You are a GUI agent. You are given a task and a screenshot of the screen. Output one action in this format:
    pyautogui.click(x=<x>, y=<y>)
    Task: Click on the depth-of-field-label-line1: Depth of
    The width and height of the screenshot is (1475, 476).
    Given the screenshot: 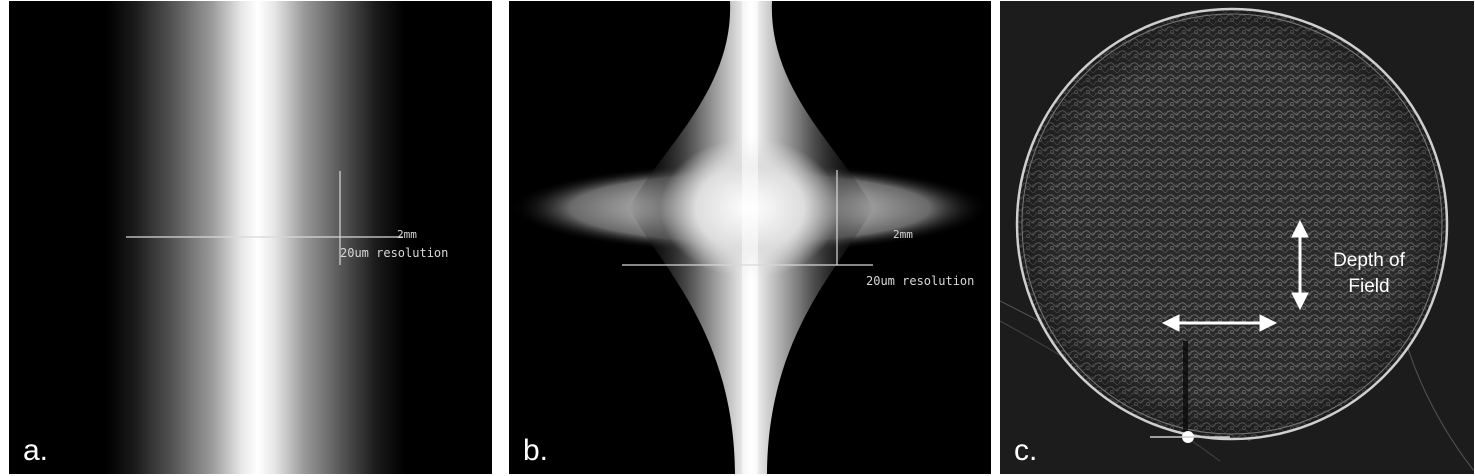 What is the action you would take?
    pyautogui.click(x=1369, y=260)
    